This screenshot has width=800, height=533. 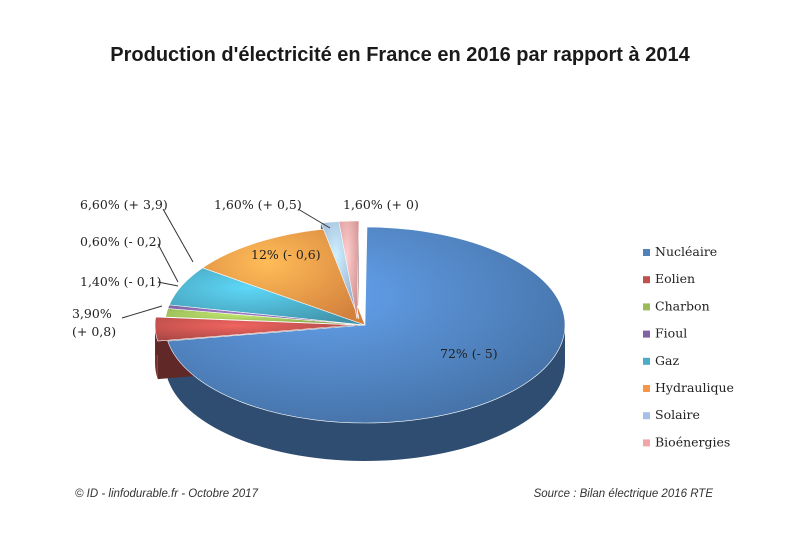 What do you see at coordinates (694, 387) in the screenshot?
I see `legend-label-hydraulique: Hydraulique` at bounding box center [694, 387].